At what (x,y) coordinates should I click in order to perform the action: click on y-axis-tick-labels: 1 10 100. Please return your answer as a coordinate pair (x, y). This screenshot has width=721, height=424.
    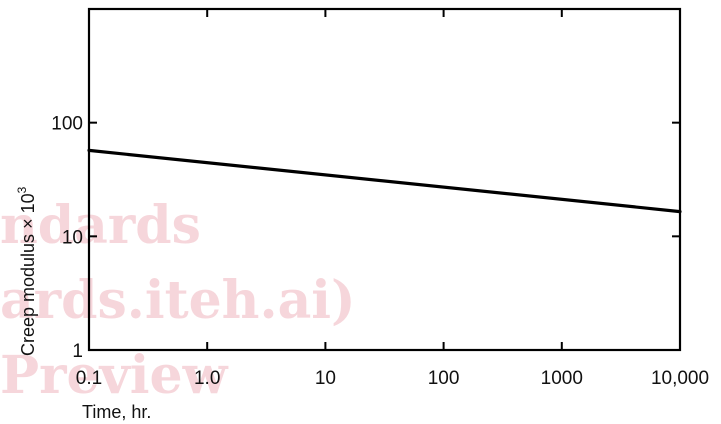
    Looking at the image, I should click on (67, 238).